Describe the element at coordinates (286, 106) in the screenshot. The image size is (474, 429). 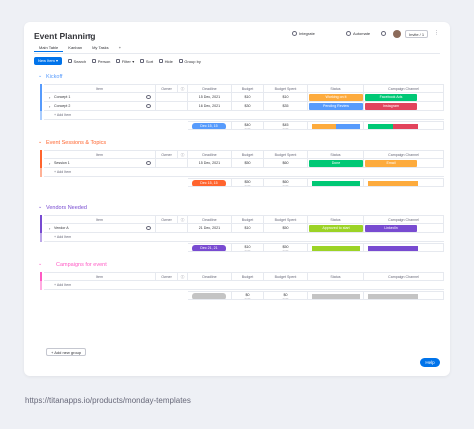
I see `budget-spent-cell: $35` at that location.